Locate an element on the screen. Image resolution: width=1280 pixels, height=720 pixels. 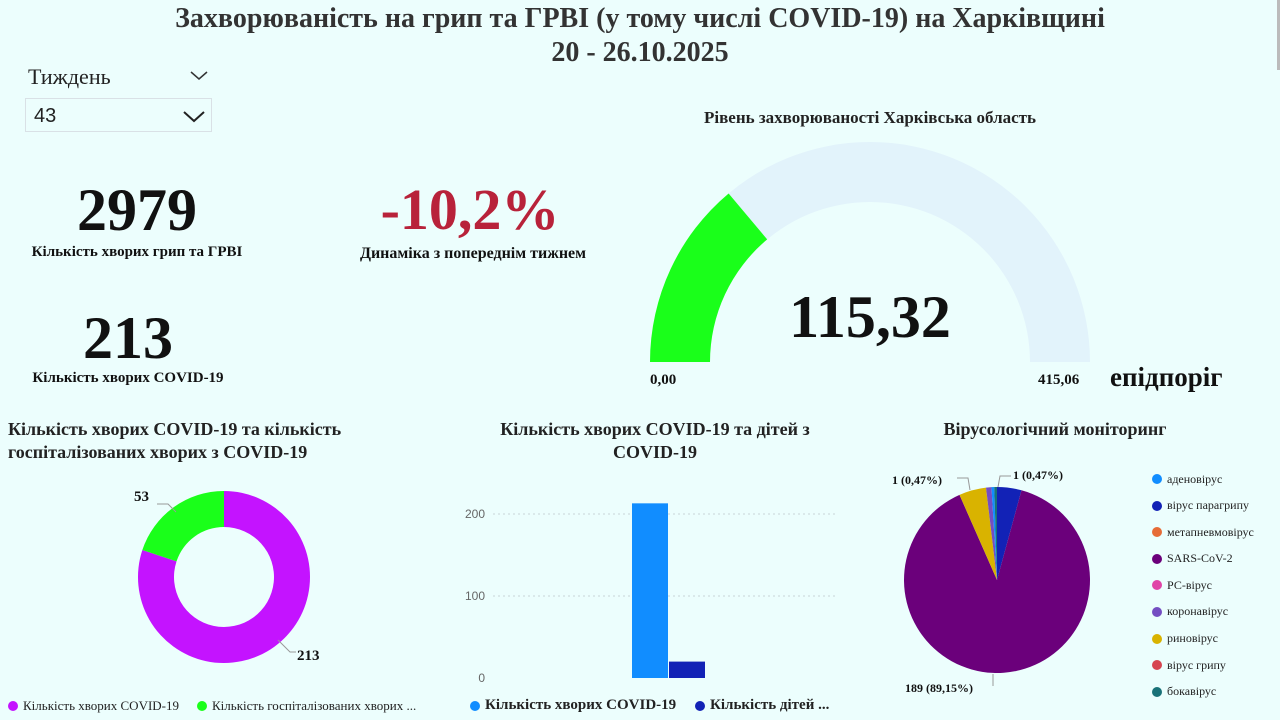
legend-label: SARS-CoV-2 is located at coordinates (1200, 558).